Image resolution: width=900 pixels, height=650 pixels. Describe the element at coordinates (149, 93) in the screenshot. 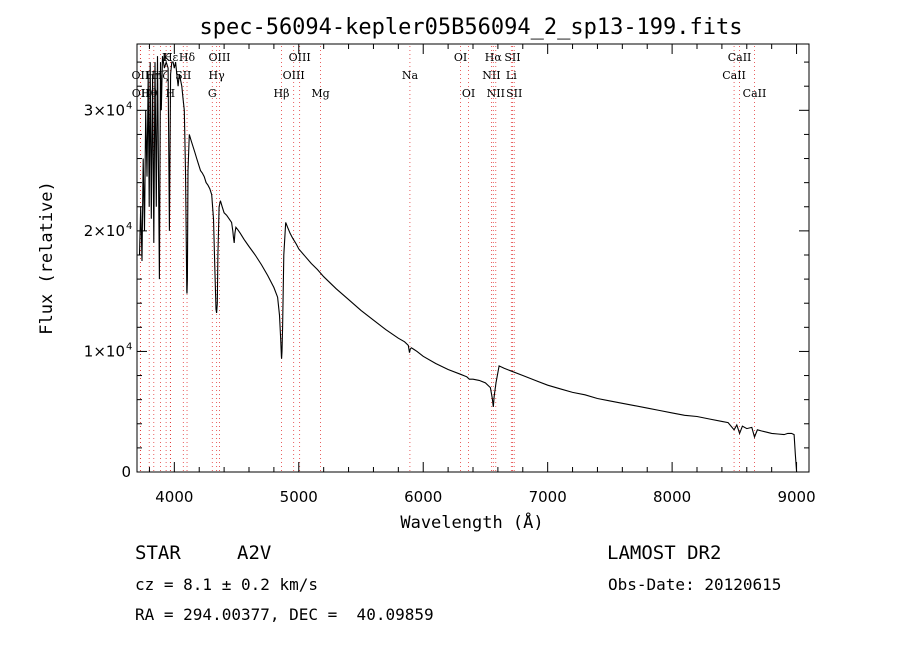

I see `line-label: Hθ` at that location.